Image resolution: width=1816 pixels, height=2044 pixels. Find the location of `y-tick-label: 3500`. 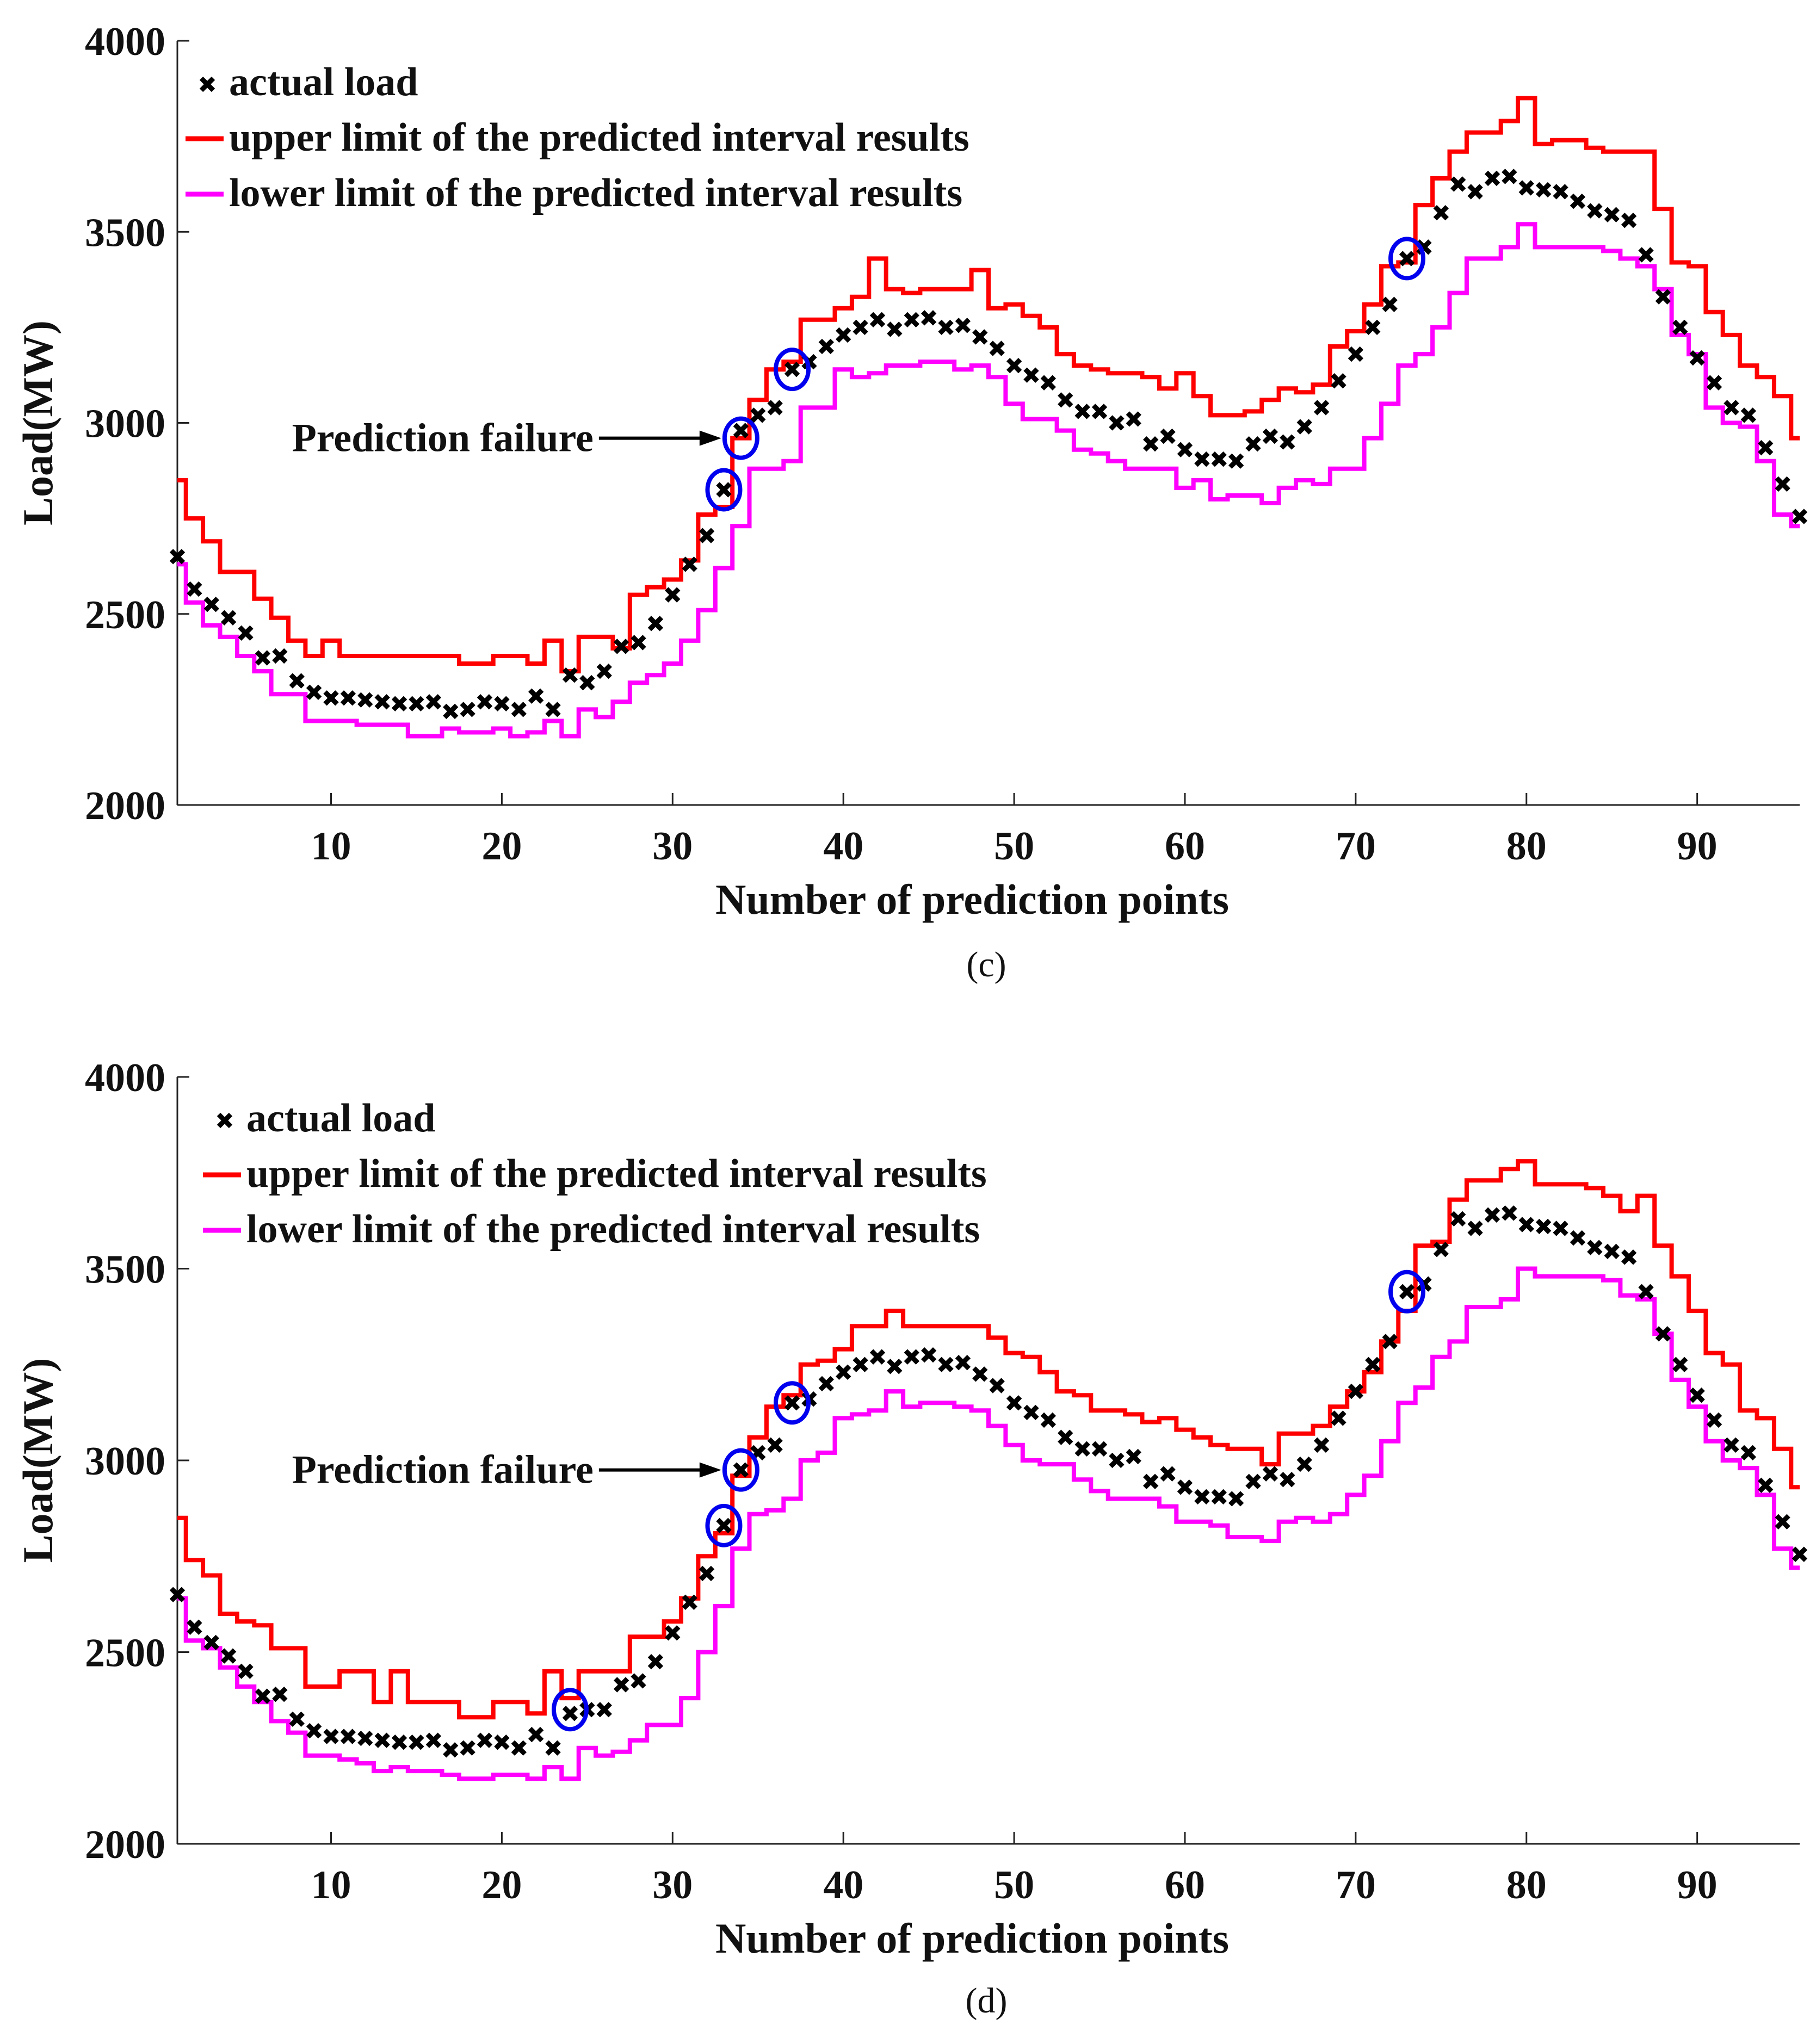

y-tick-label: 3500 is located at coordinates (125, 232).